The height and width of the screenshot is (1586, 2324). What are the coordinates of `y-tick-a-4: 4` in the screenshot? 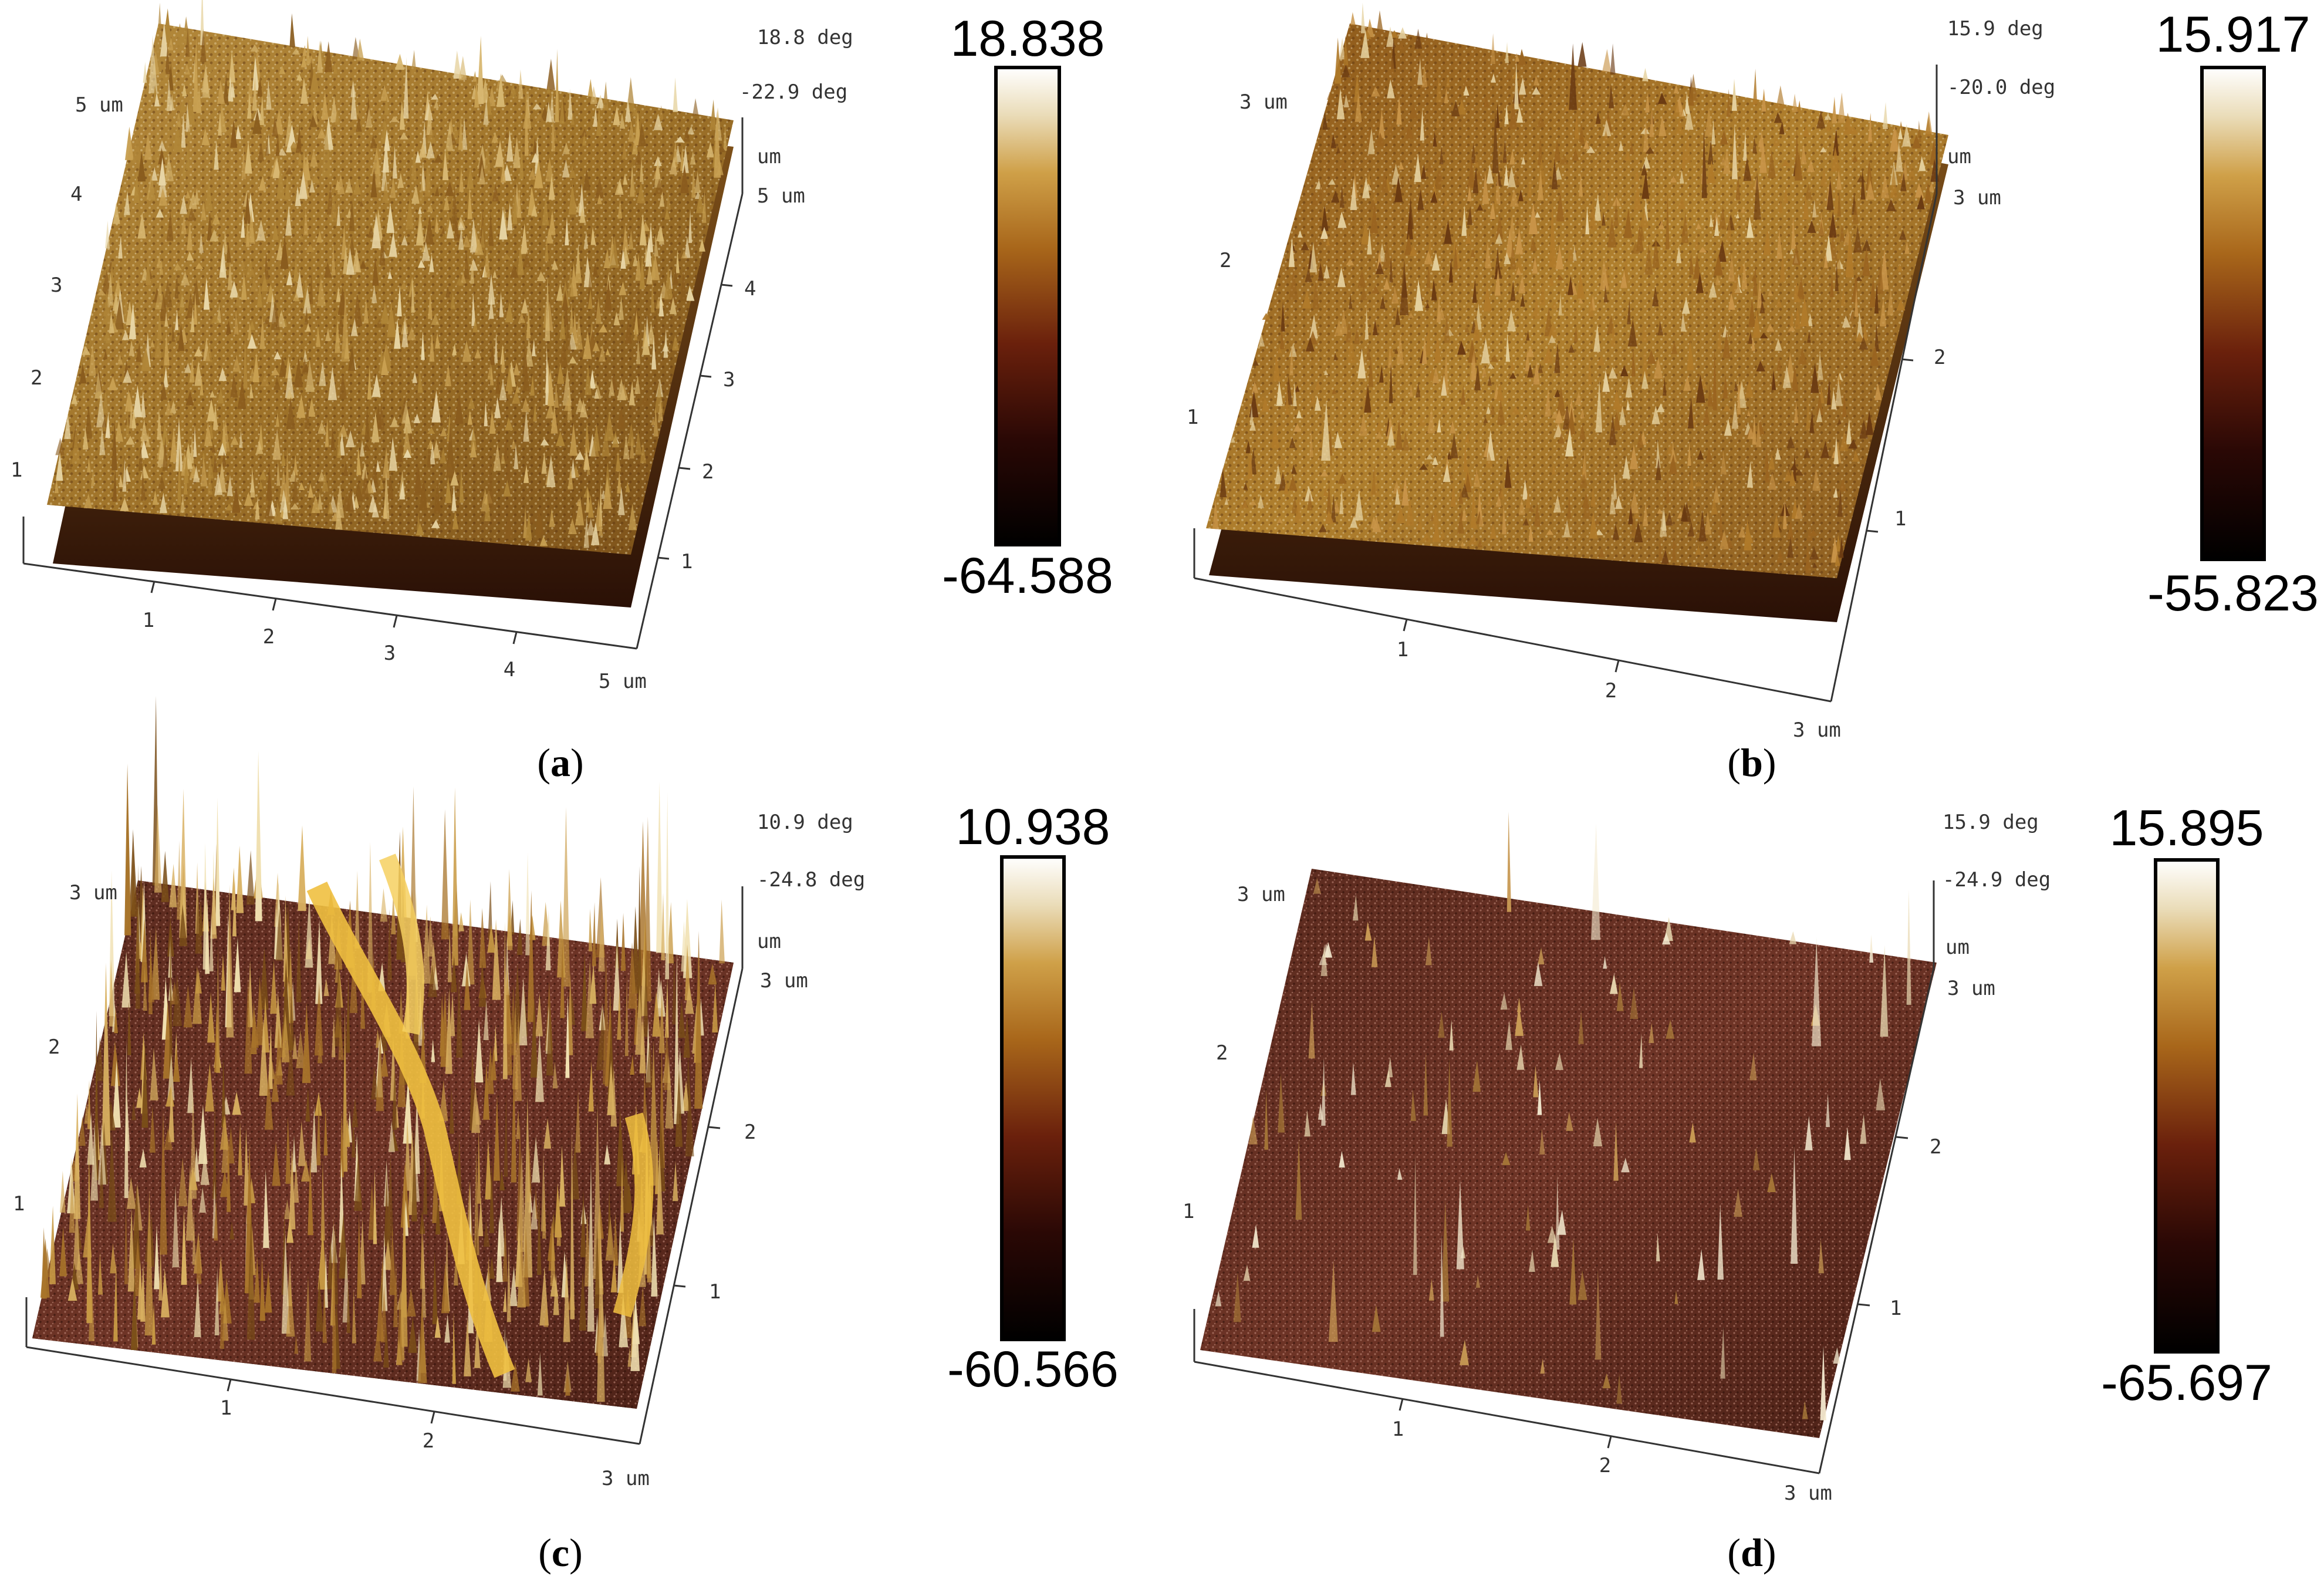 It's located at (750, 289).